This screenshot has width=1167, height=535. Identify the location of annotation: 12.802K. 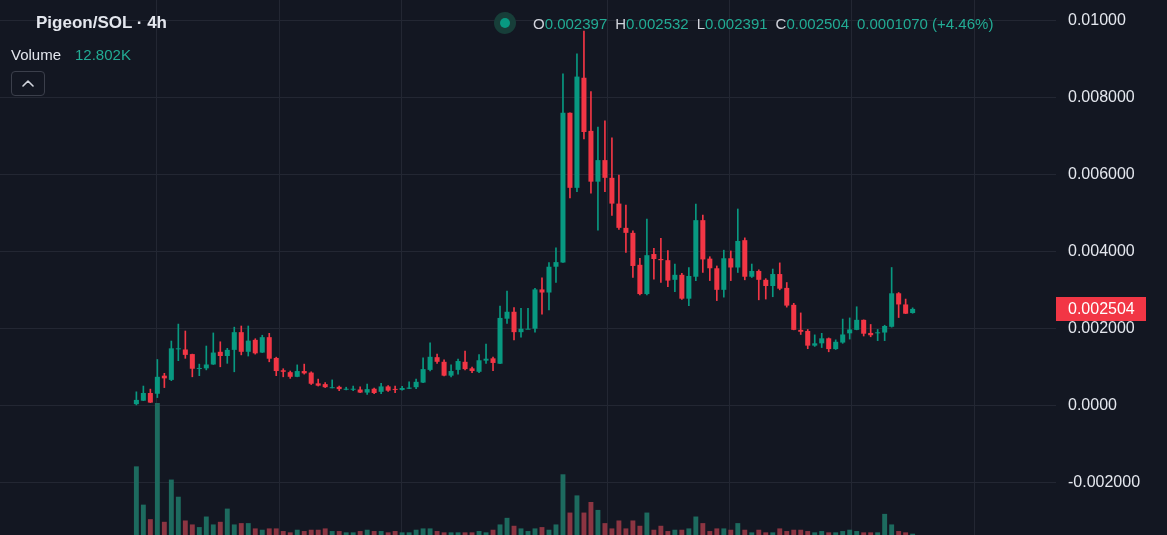
(103, 55).